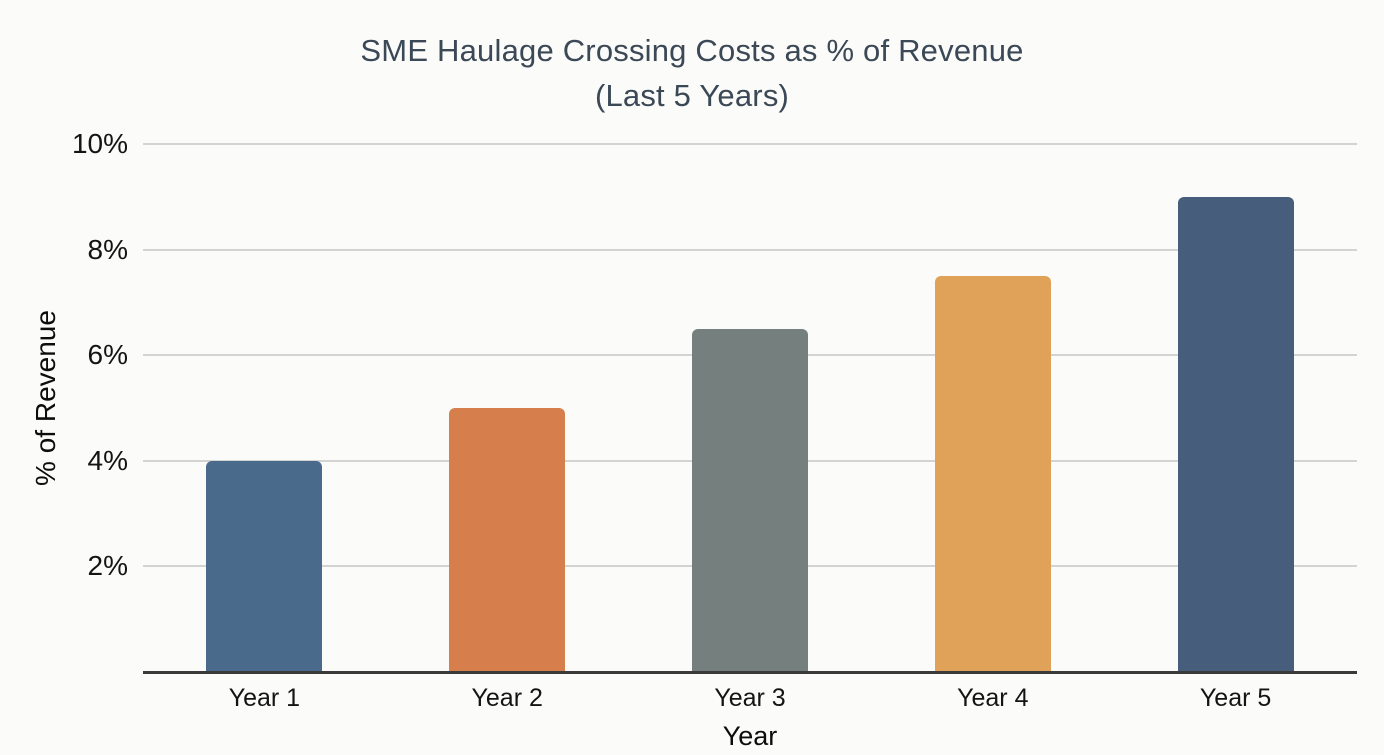 The image size is (1384, 755). What do you see at coordinates (107, 355) in the screenshot?
I see `y-tick-label: 6%` at bounding box center [107, 355].